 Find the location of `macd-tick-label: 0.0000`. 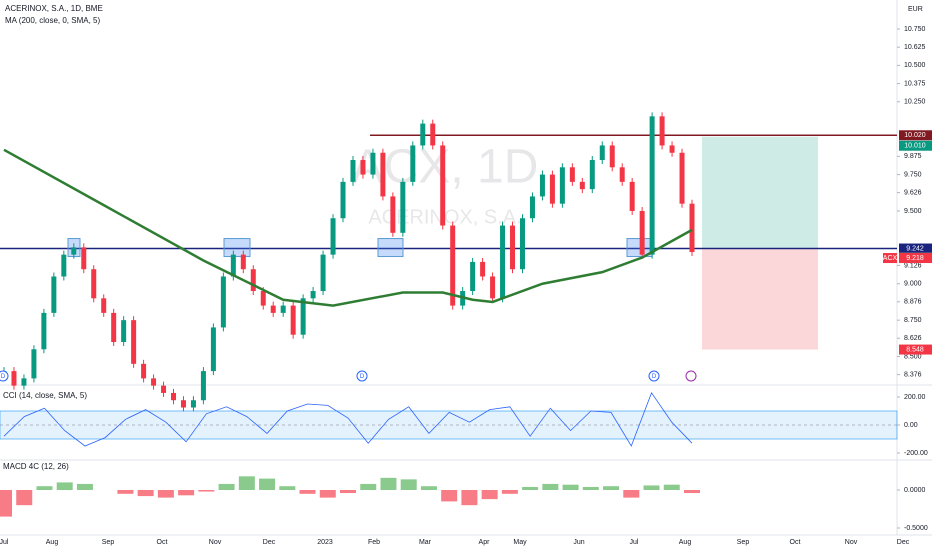

macd-tick-label: 0.0000 is located at coordinates (915, 490).